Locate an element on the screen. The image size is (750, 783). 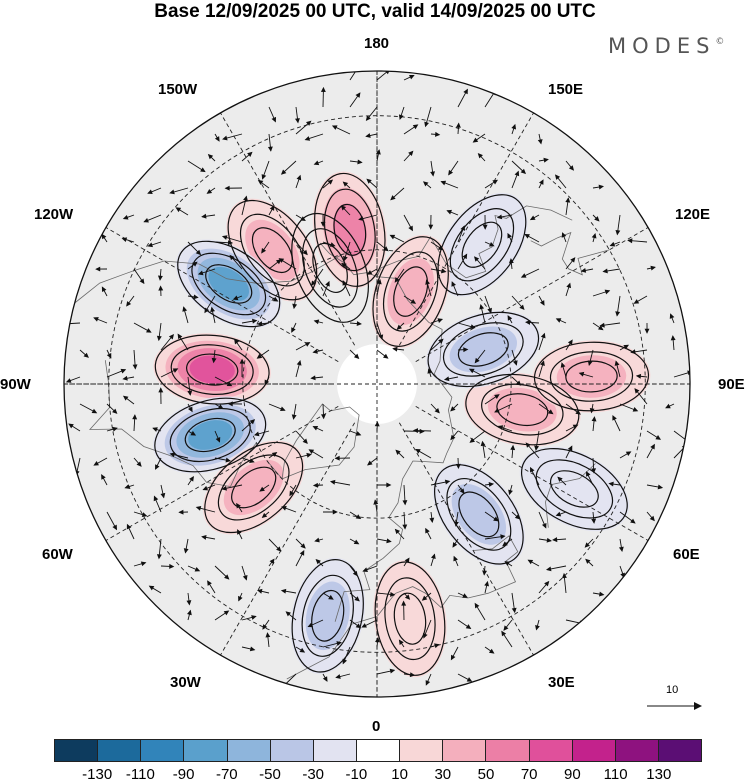
lon-label-180: 180 is located at coordinates (377, 43).